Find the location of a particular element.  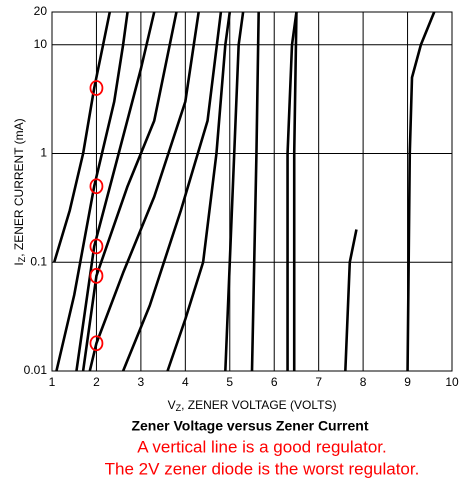

y-label-text: , ZENER CURRENT (mA) is located at coordinates (19, 187).